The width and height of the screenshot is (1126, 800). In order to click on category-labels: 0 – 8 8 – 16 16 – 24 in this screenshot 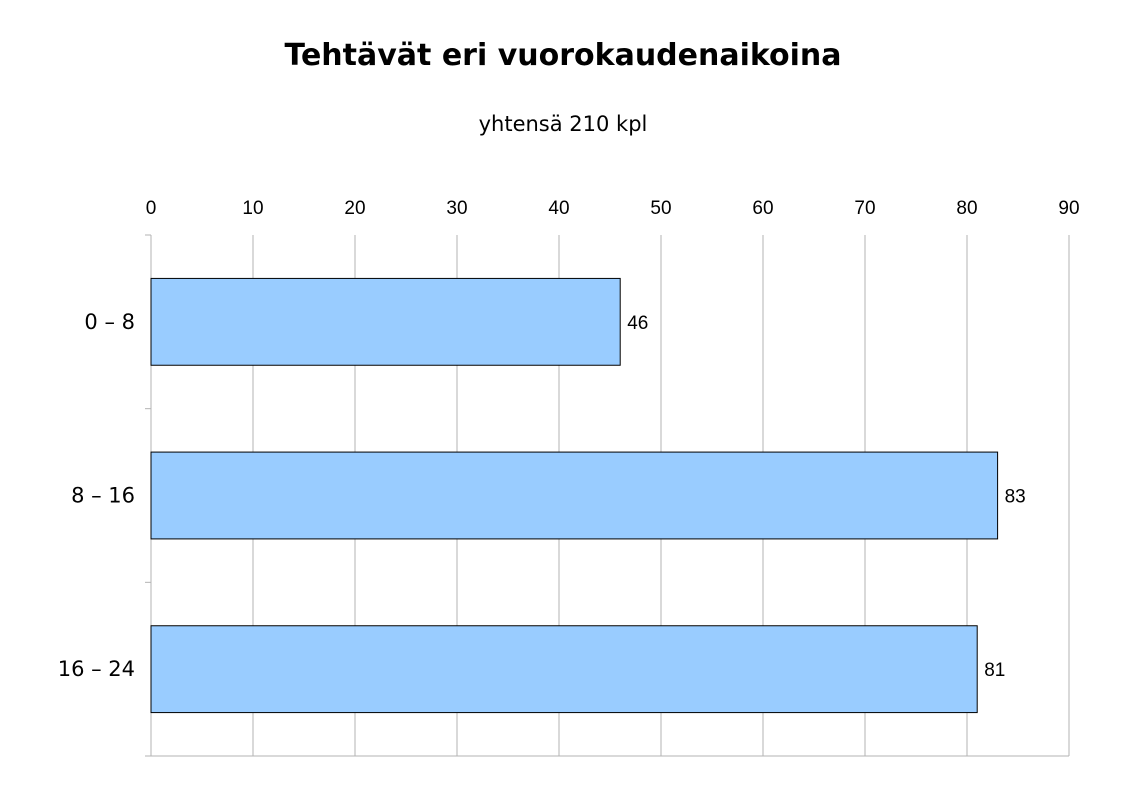, I will do `click(96, 495)`.